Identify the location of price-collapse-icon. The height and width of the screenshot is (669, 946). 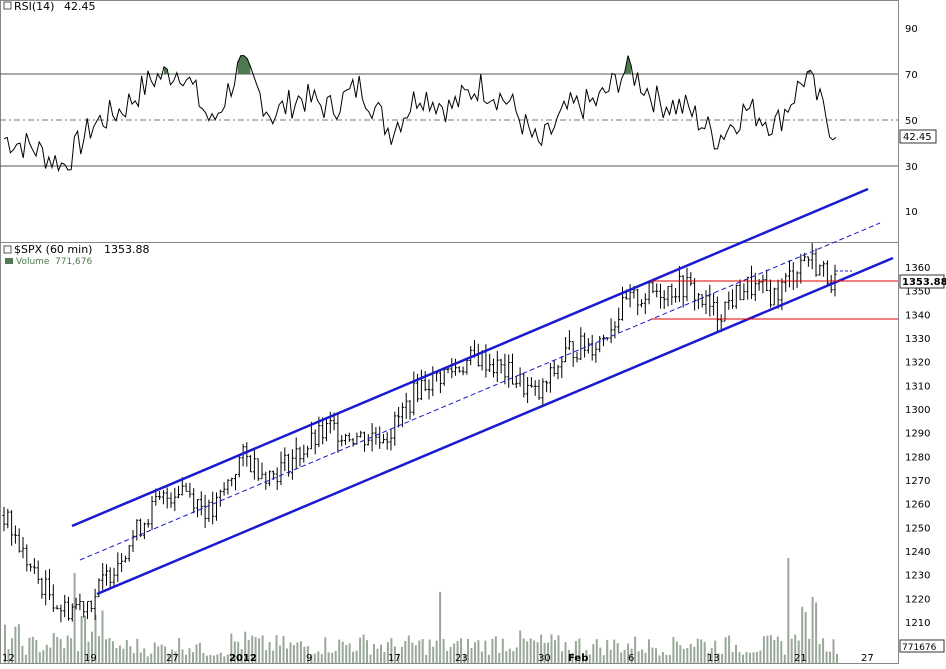
(7, 249).